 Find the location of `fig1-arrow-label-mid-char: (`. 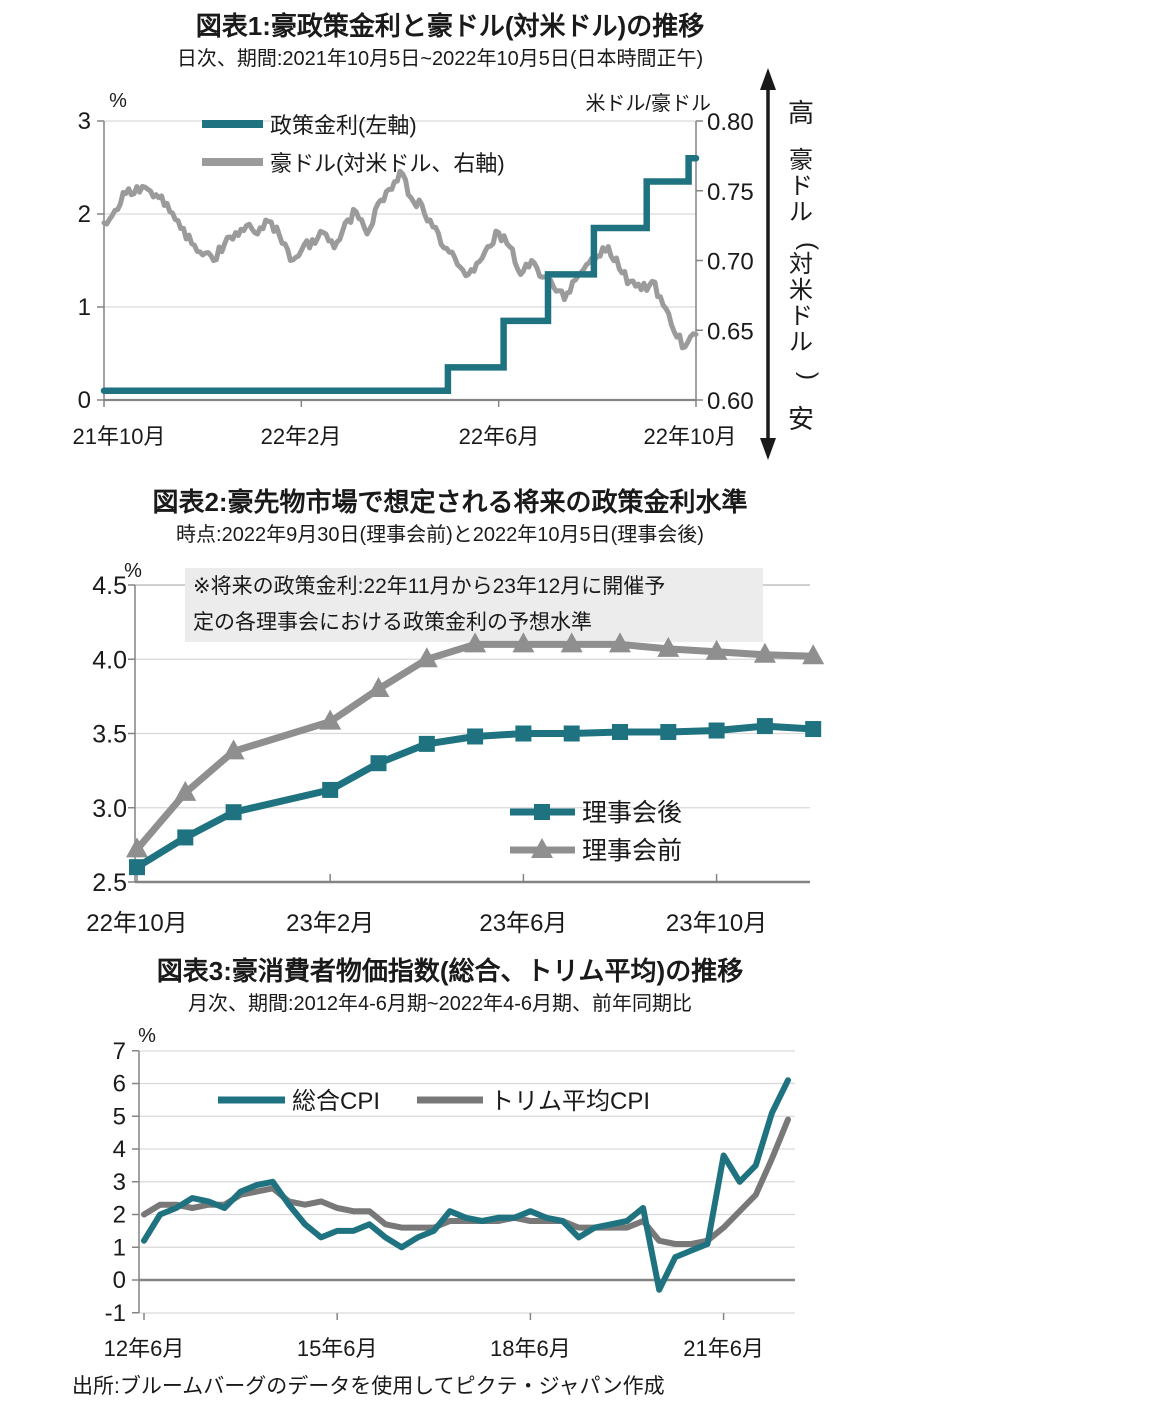

fig1-arrow-label-mid-char: ( is located at coordinates (808, 246).